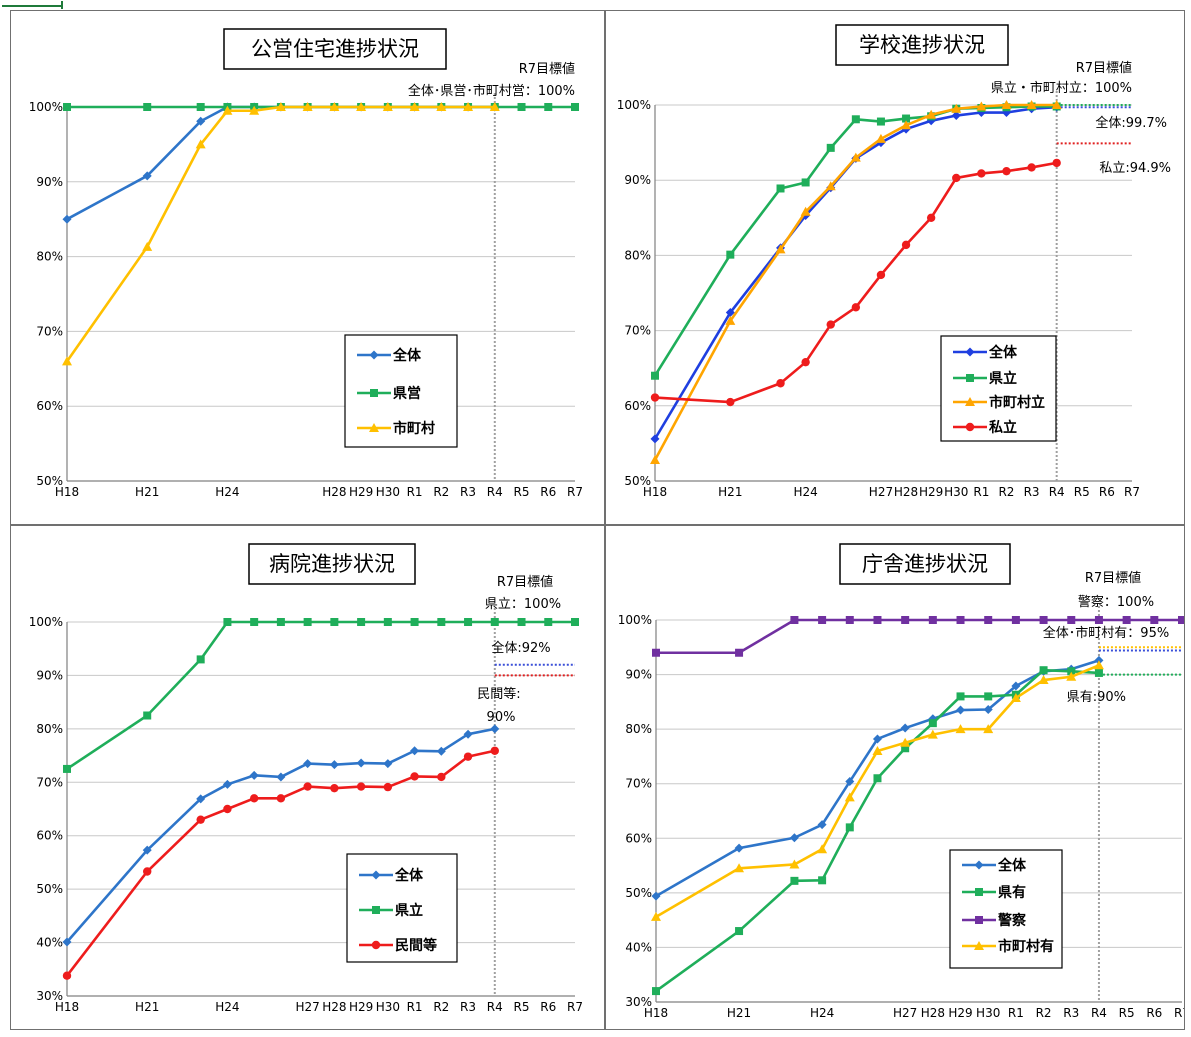  Describe the element at coordinates (979, 892) in the screenshot. I see `legend-marker` at that location.